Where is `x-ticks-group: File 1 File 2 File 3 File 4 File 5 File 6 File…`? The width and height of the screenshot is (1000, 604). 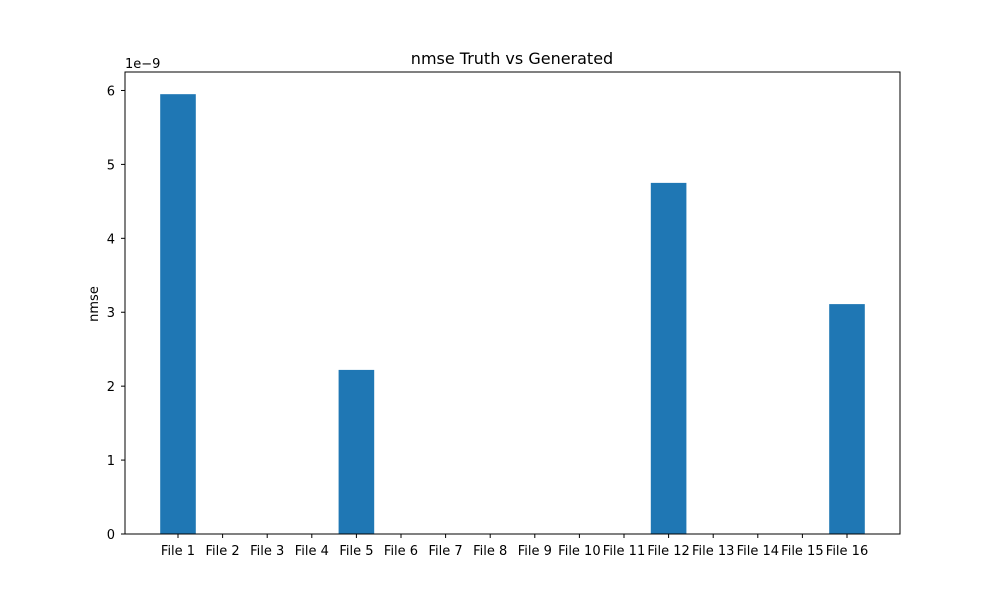
x-ticks-group: File 1 File 2 File 3 File 4 File 5 File 6 File… is located at coordinates (514, 546).